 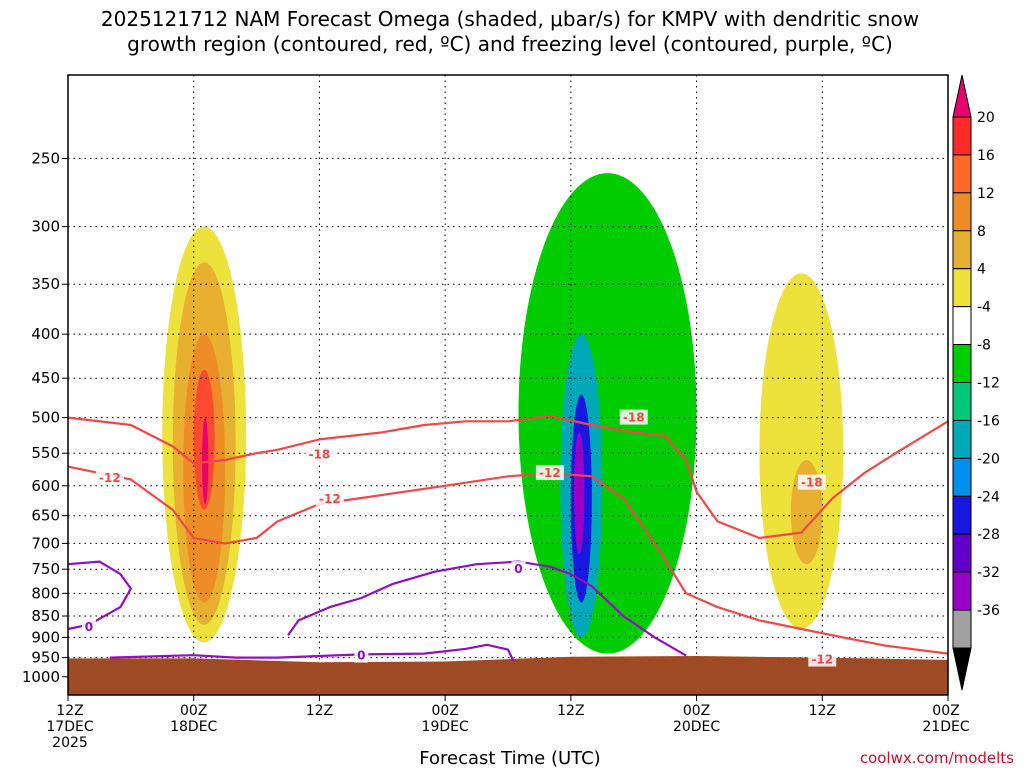 What do you see at coordinates (976, 382) in the screenshot?
I see `colorbar: 20 16 12 8 4 -4 -8 -12 -16 -20 -24 -28 -32 -36` at bounding box center [976, 382].